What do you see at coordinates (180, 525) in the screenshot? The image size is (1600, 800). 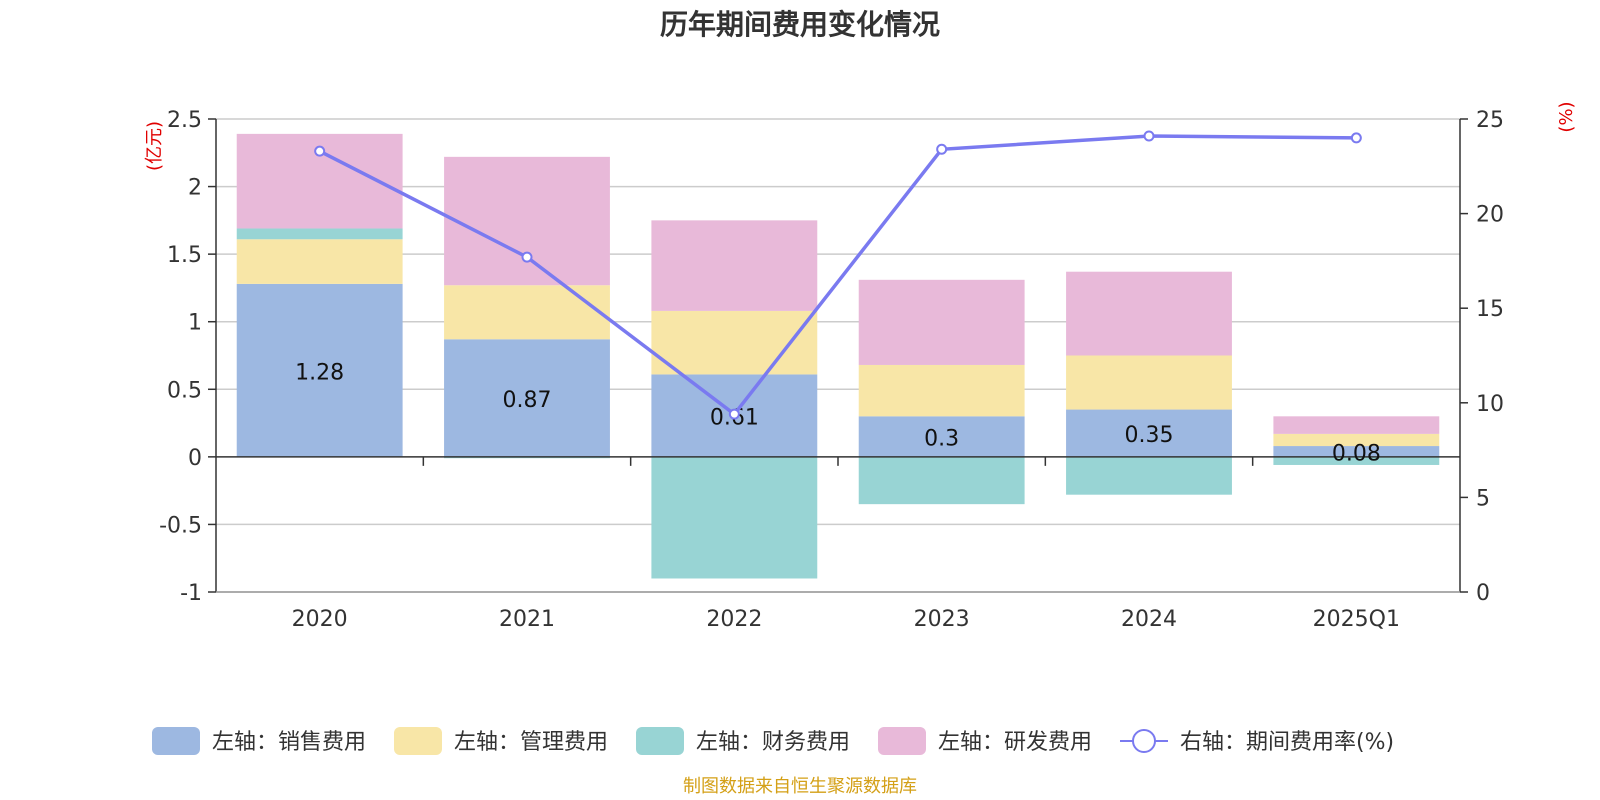 I see `left-tick-label: -0.5` at bounding box center [180, 525].